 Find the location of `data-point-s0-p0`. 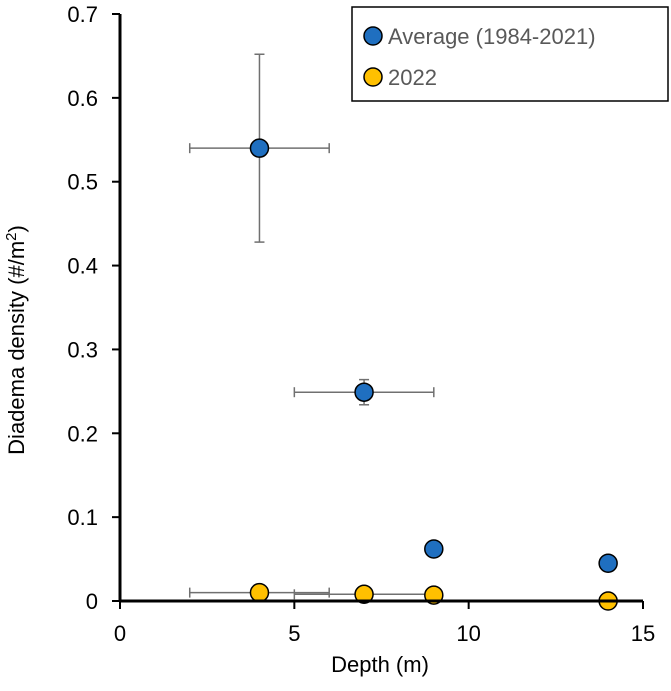

data-point-s0-p0 is located at coordinates (259, 148).